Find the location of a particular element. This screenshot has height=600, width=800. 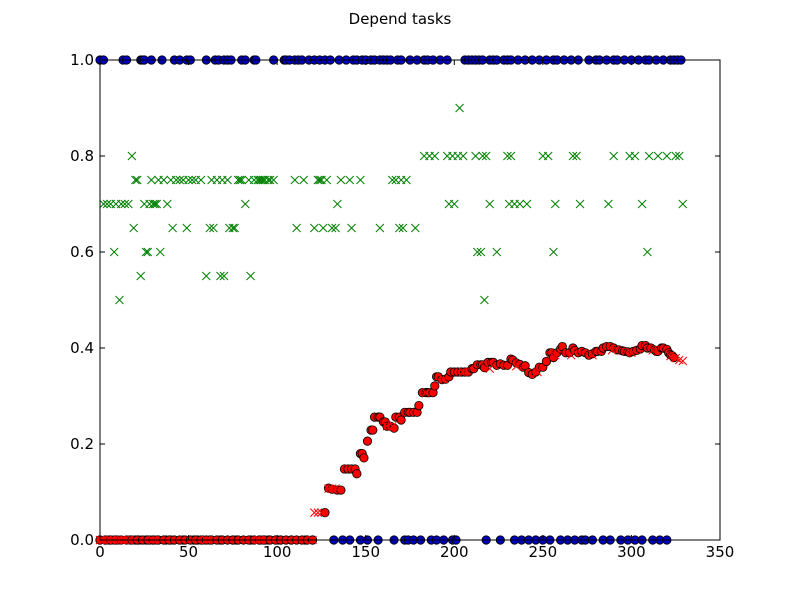

y-tick-label: 0.6 is located at coordinates (82, 252).